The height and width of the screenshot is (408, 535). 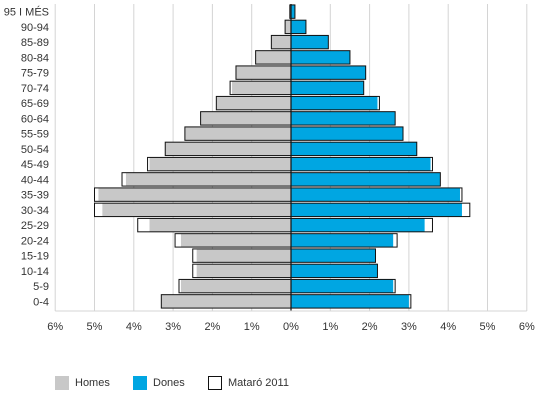 I want to click on age-label: 20-24, so click(x=35, y=241).